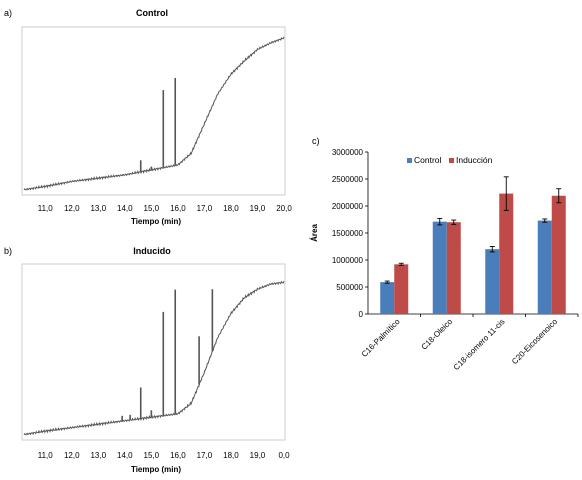 This screenshot has width=582, height=480. Describe the element at coordinates (165, 208) in the screenshot. I see `panel-a-x-ticks: 11,0 12,0 13,0 14,0 15,0 16,0 17,0 18,0 19,0 20,0` at that location.